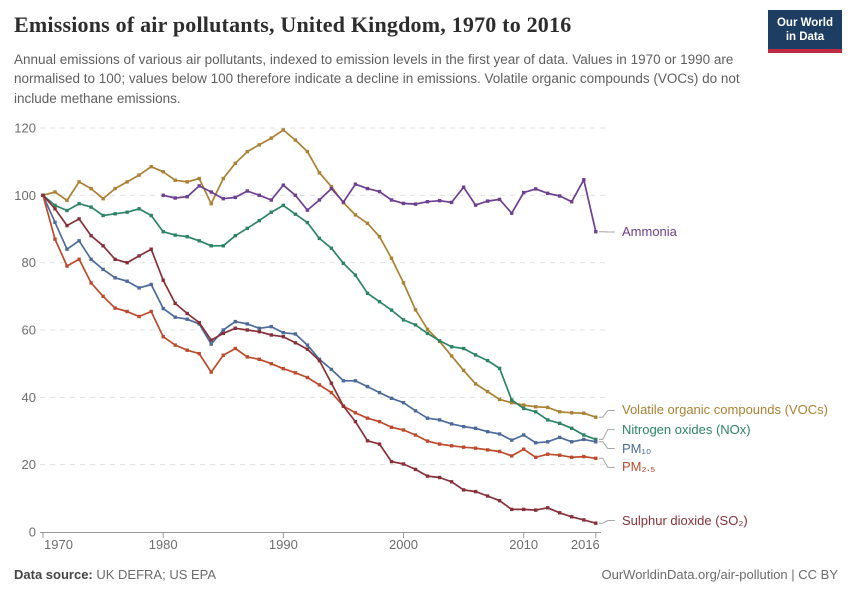 The height and width of the screenshot is (600, 850). Describe the element at coordinates (639, 467) in the screenshot. I see `series-label: PM₂.₅` at that location.